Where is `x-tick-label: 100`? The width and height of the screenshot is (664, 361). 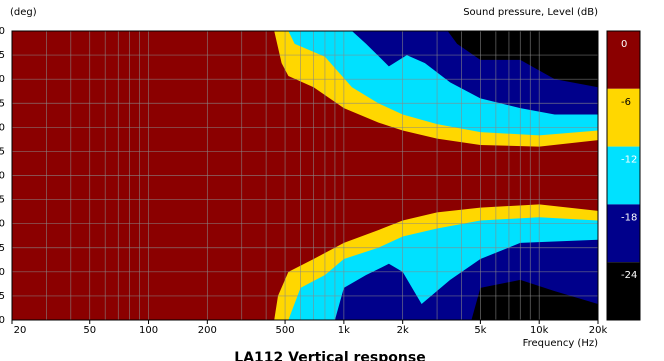
x-tick-label: 100 is located at coordinates (148, 330).